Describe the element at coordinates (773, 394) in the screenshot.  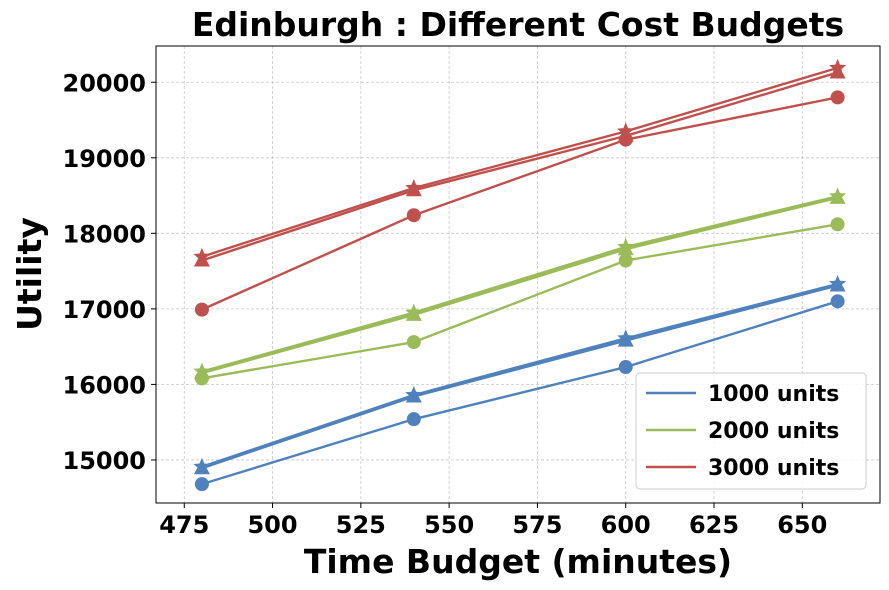
I see `legend-label: 1000 units` at that location.